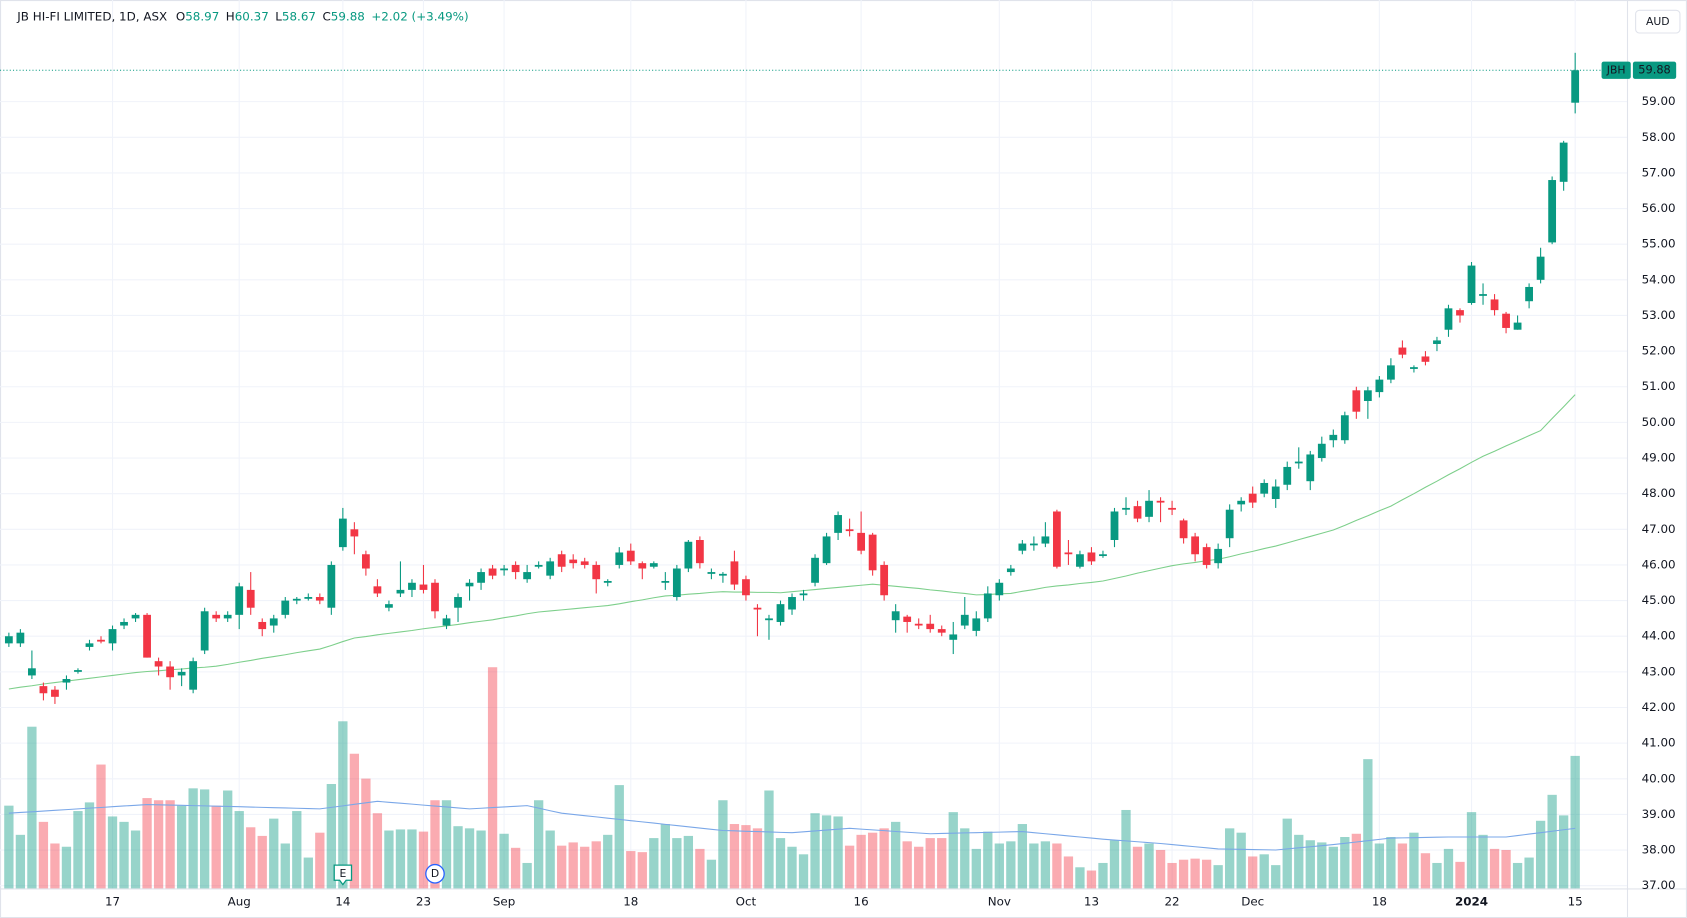  Describe the element at coordinates (1659, 101) in the screenshot. I see `y-tick-label: 59.00` at that location.